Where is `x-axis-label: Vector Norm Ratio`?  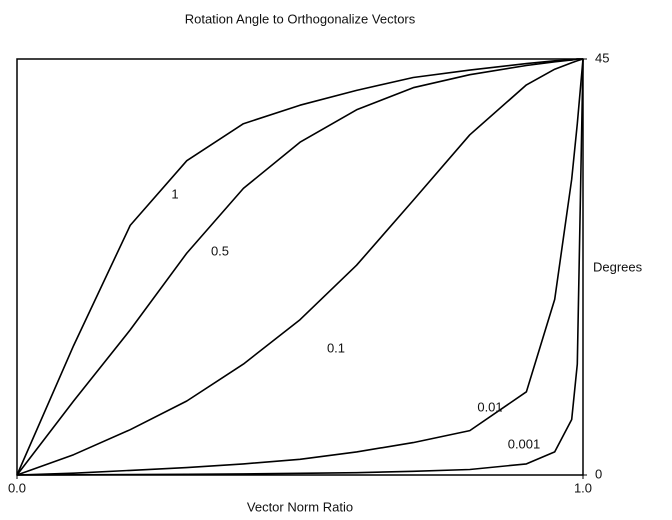 x-axis-label: Vector Norm Ratio is located at coordinates (300, 506).